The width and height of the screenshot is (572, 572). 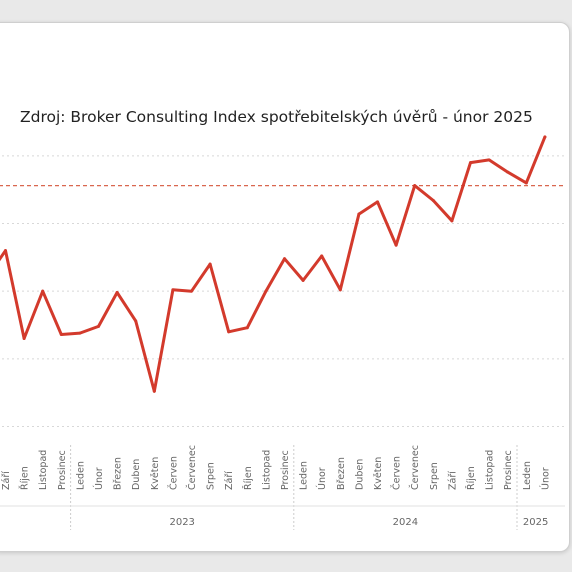 What do you see at coordinates (181, 522) in the screenshot?
I see `year-label: 2023` at bounding box center [181, 522].